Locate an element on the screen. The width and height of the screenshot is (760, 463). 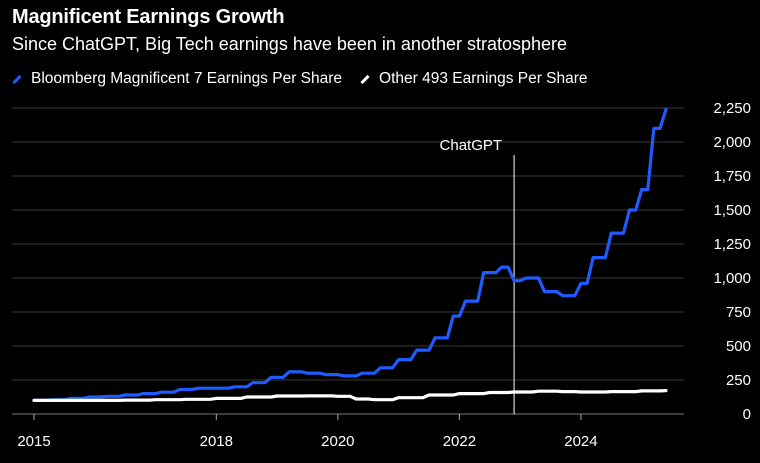
y-tick-label: 500 is located at coordinates (738, 346).